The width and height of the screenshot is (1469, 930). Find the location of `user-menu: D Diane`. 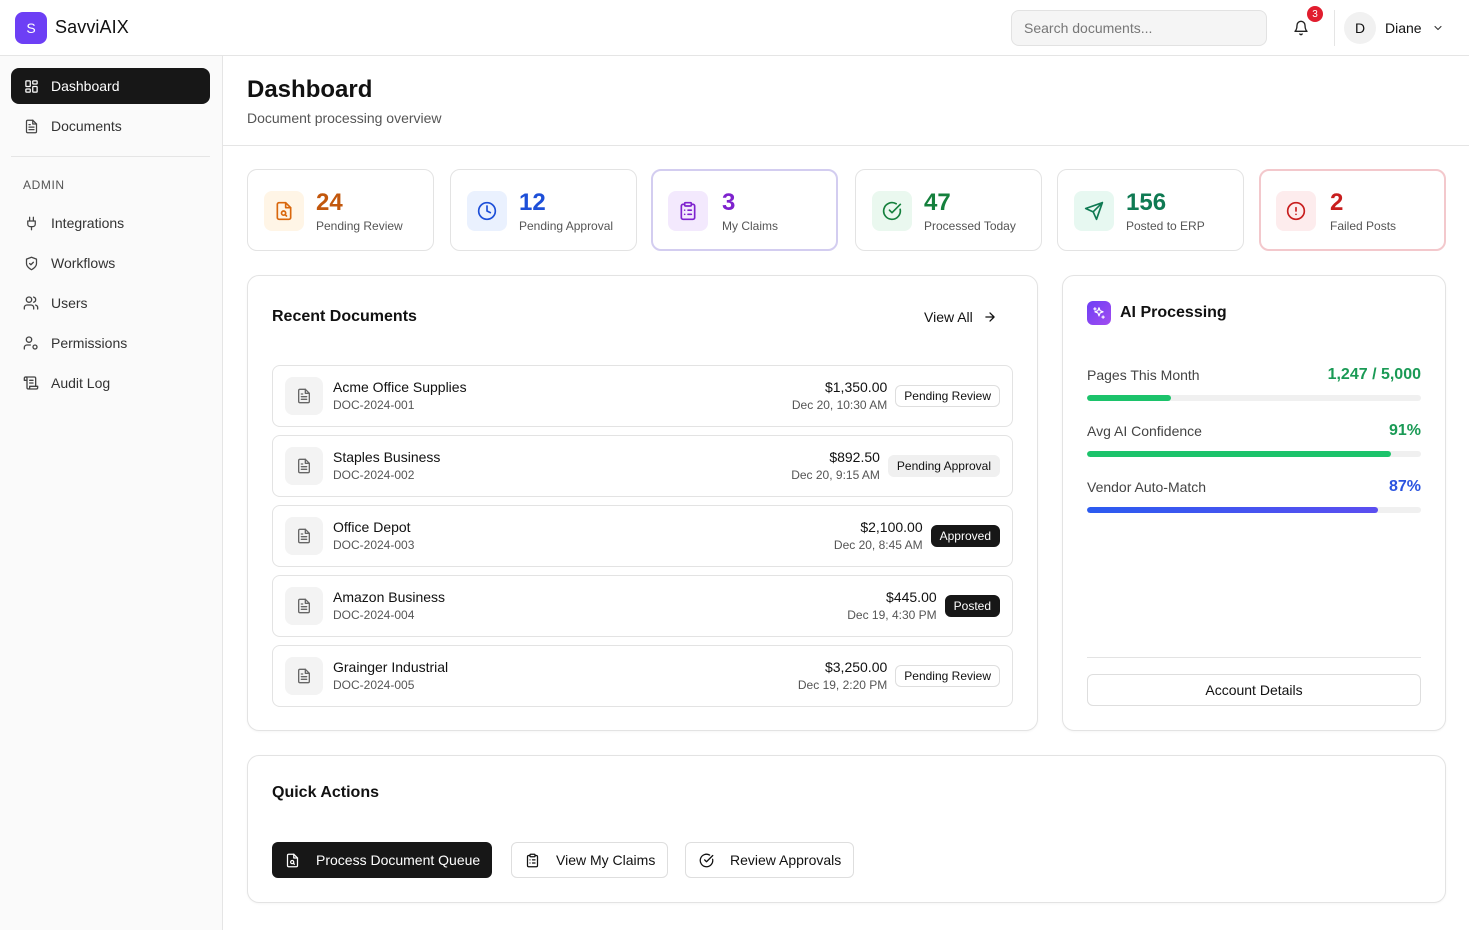

user-menu: D Diane is located at coordinates (1394, 28).